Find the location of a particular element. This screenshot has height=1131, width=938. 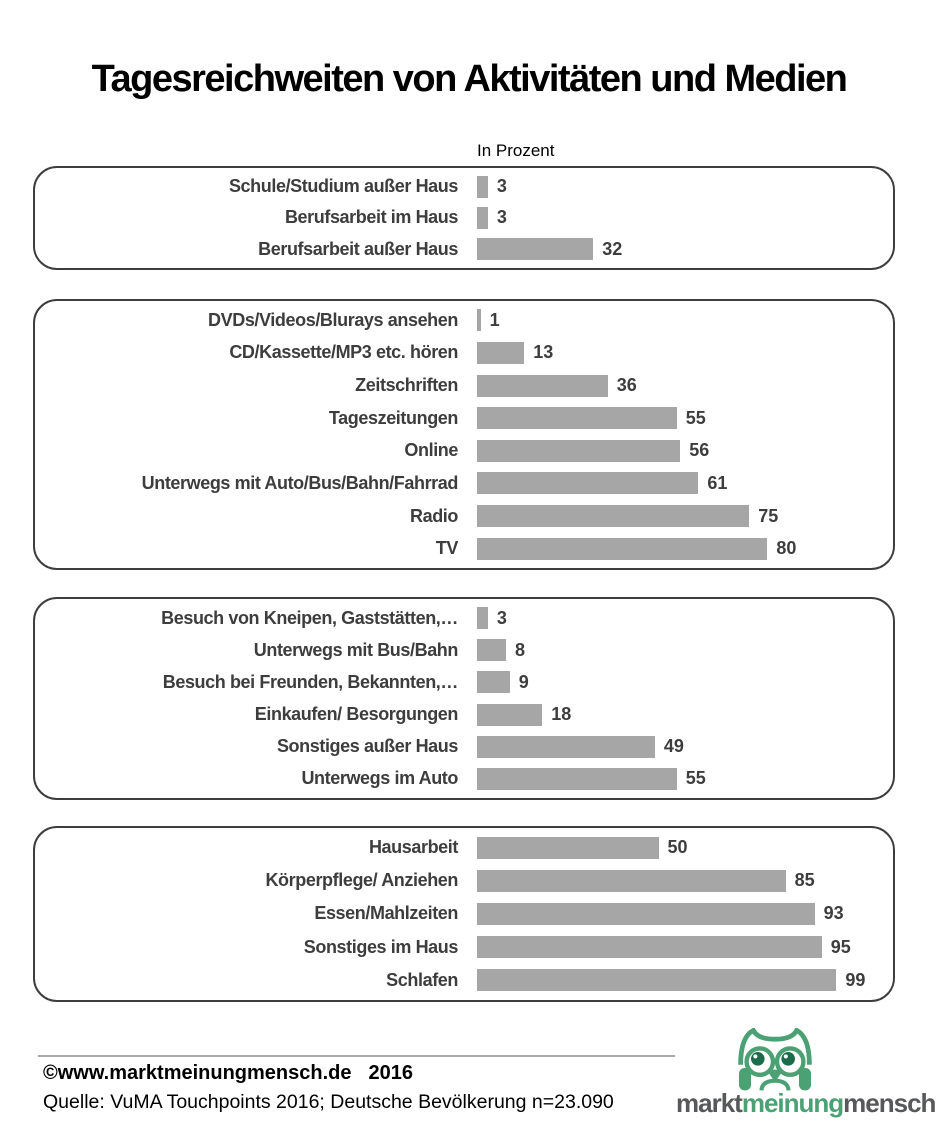

bar-row: Schule/Studium außer Haus 3 is located at coordinates (464, 186).